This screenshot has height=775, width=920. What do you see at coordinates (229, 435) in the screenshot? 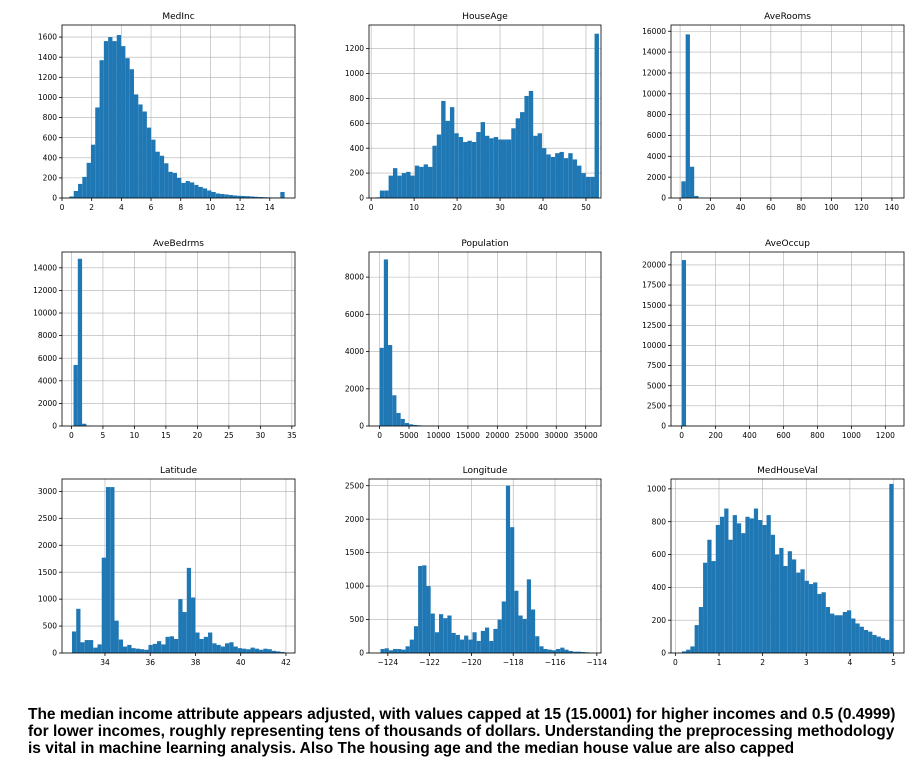
I see `x-tick-label: 25` at bounding box center [229, 435].